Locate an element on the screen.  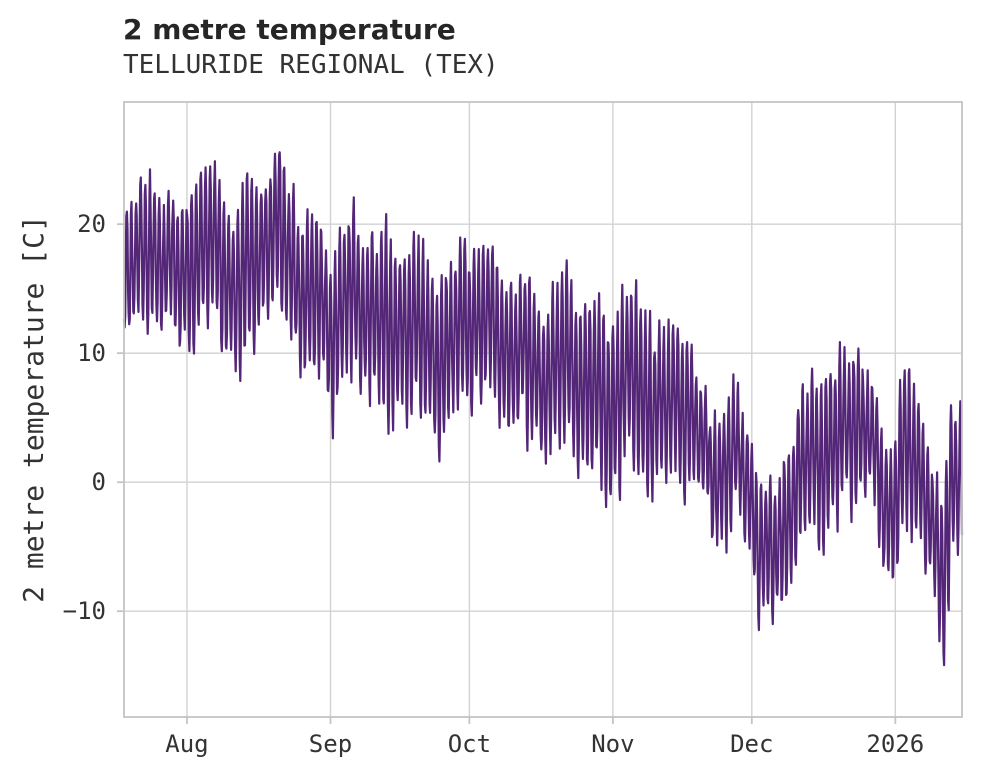
chart-subtitle: TELLURIDE REGIONAL (TEX) is located at coordinates (311, 65).